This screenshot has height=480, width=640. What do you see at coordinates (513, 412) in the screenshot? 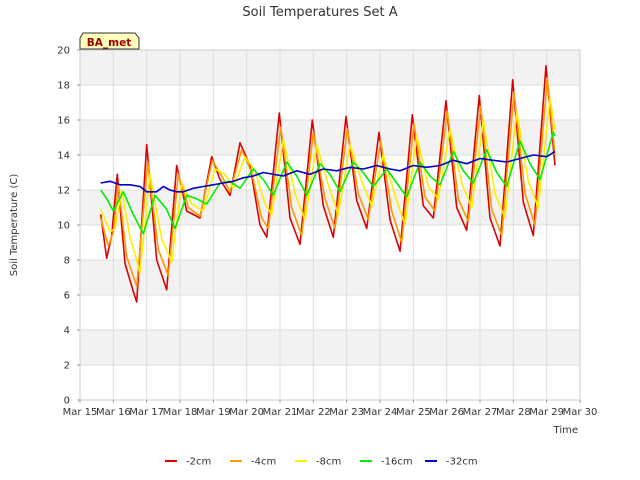
I see `x-tick-label: Mar 28` at bounding box center [513, 412].